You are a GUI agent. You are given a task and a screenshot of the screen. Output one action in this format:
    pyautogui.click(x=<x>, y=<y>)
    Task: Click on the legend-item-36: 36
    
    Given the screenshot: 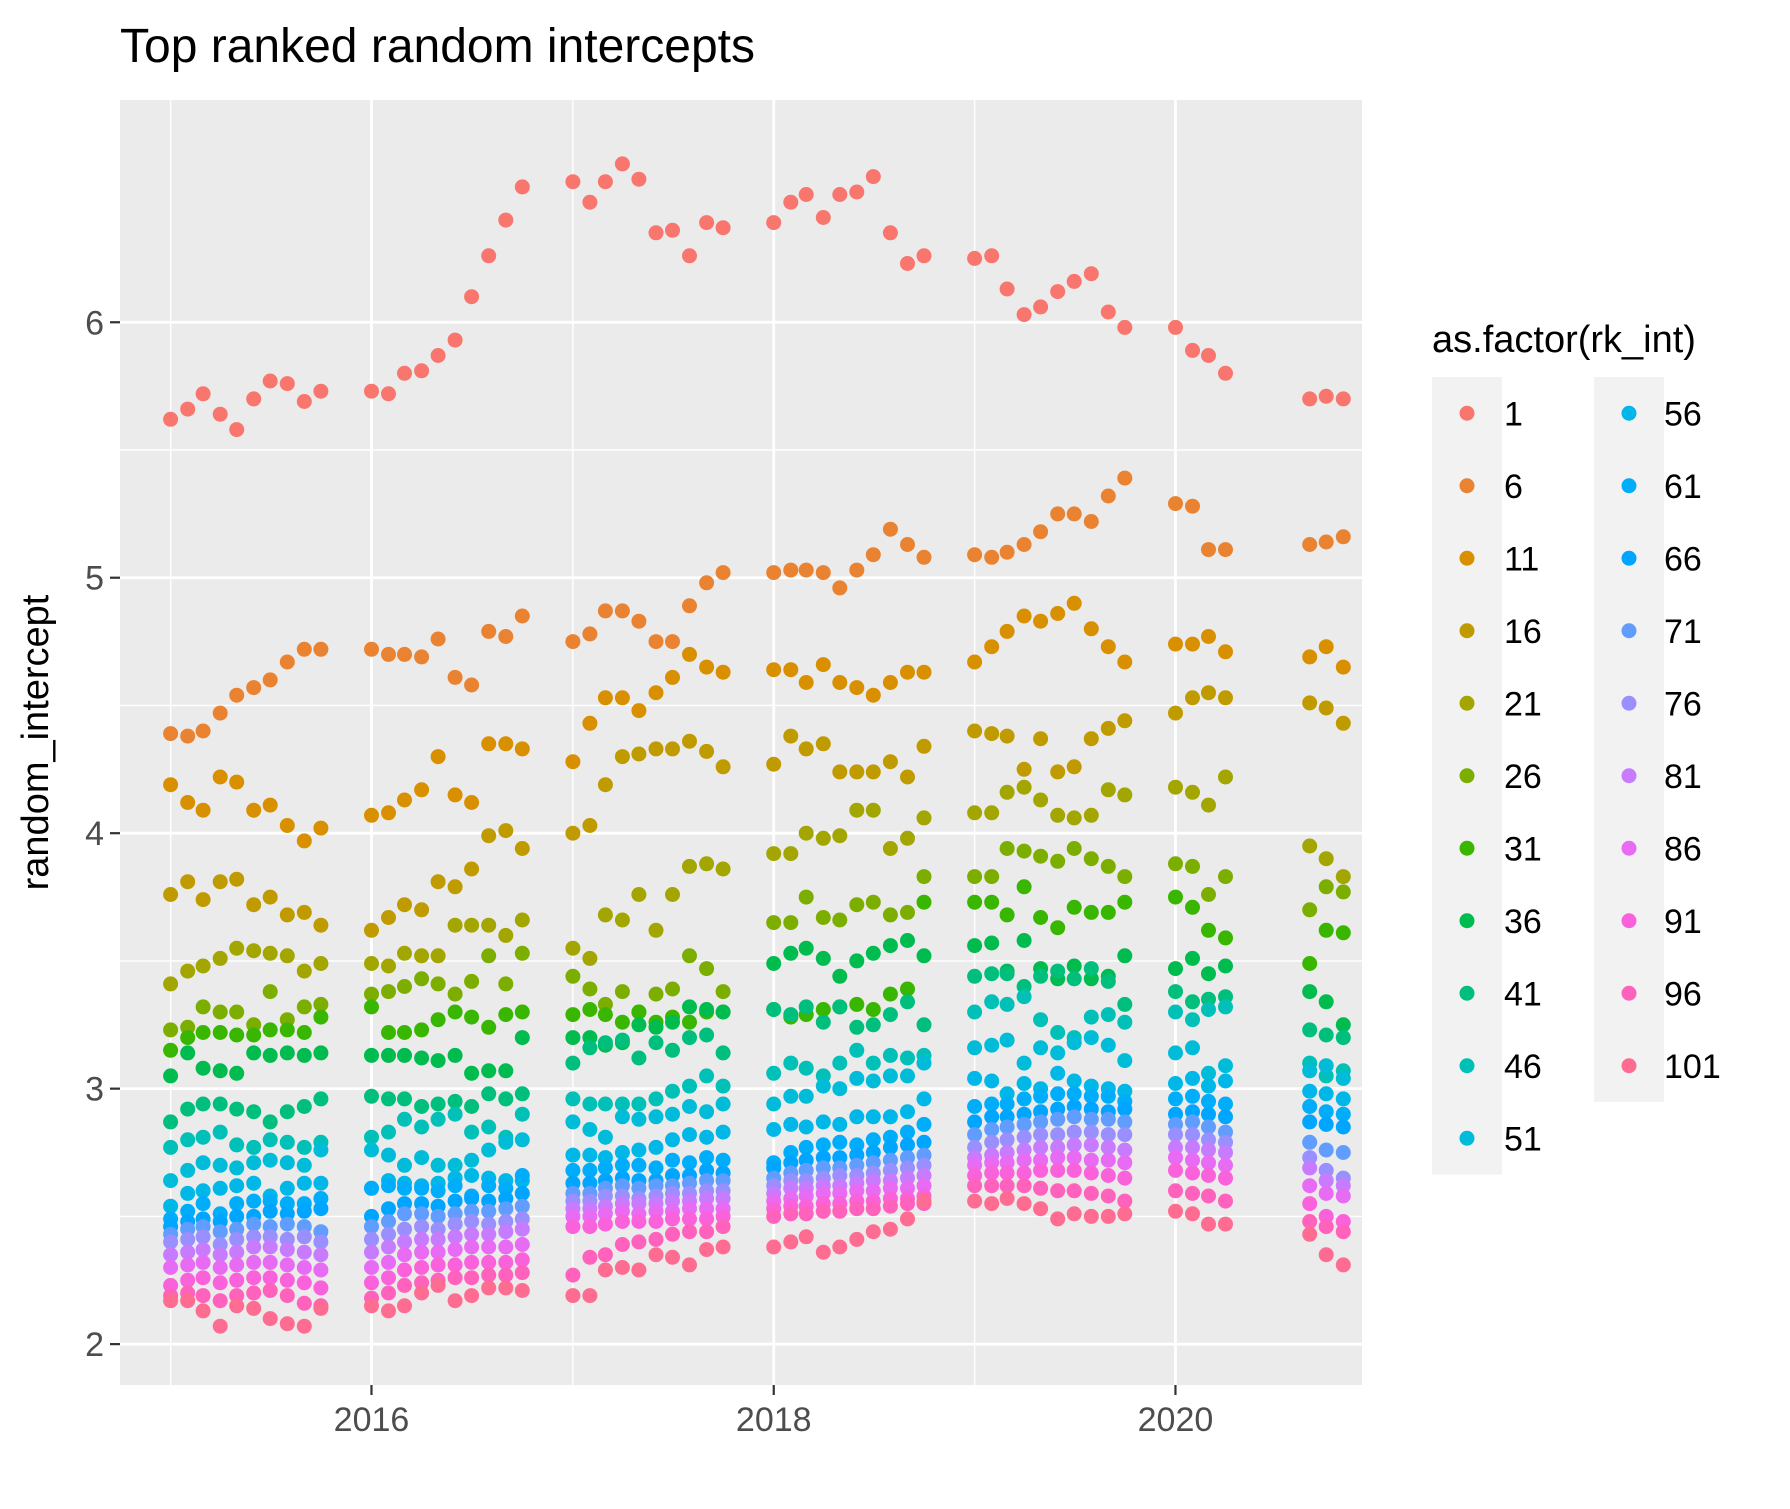 What is the action you would take?
    pyautogui.click(x=1500, y=922)
    